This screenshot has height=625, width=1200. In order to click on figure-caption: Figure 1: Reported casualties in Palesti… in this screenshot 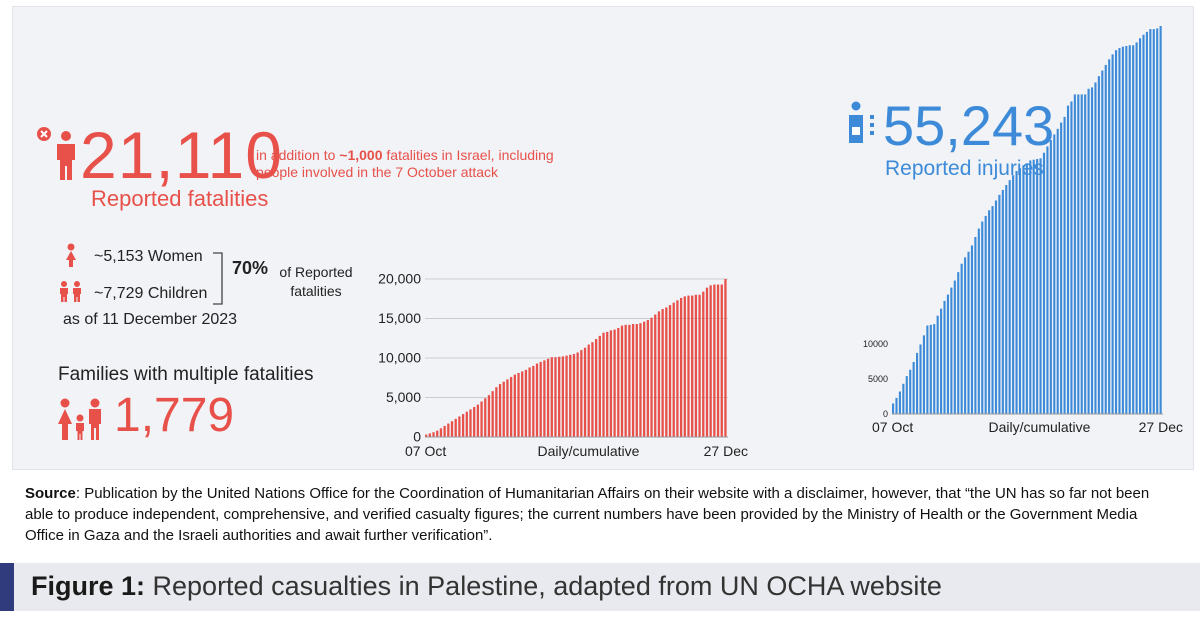, I will do `click(486, 586)`.